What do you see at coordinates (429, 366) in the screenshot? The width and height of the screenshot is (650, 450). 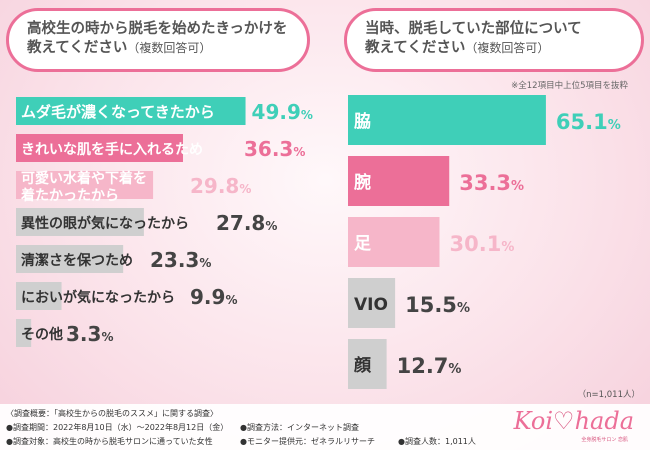 I see `right-value-label-5: 12.7%` at bounding box center [429, 366].